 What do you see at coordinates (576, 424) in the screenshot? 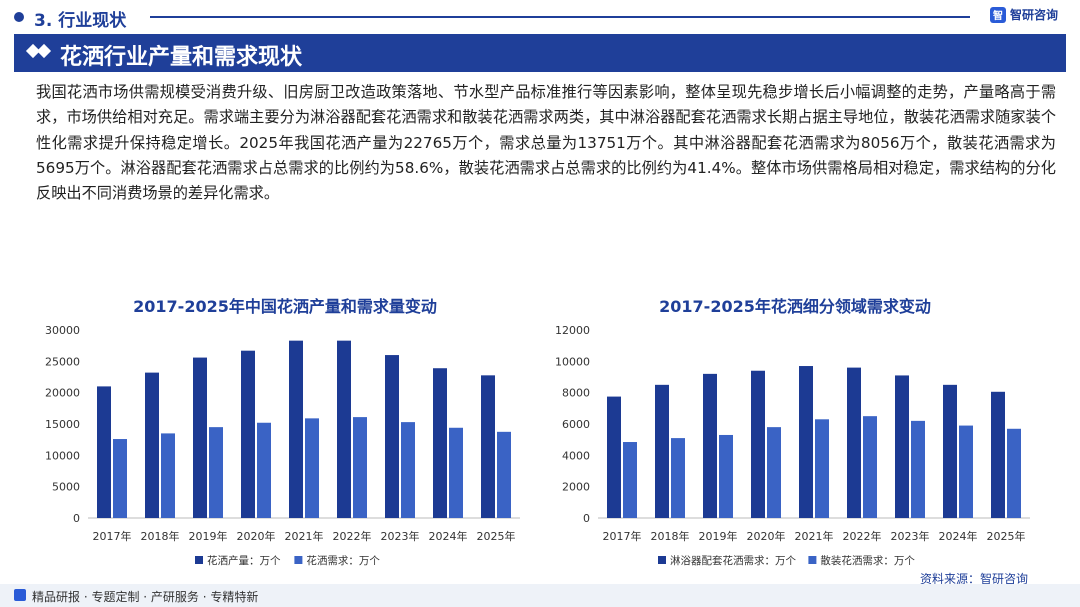
I see `y-tick-label: 6000` at bounding box center [576, 424].